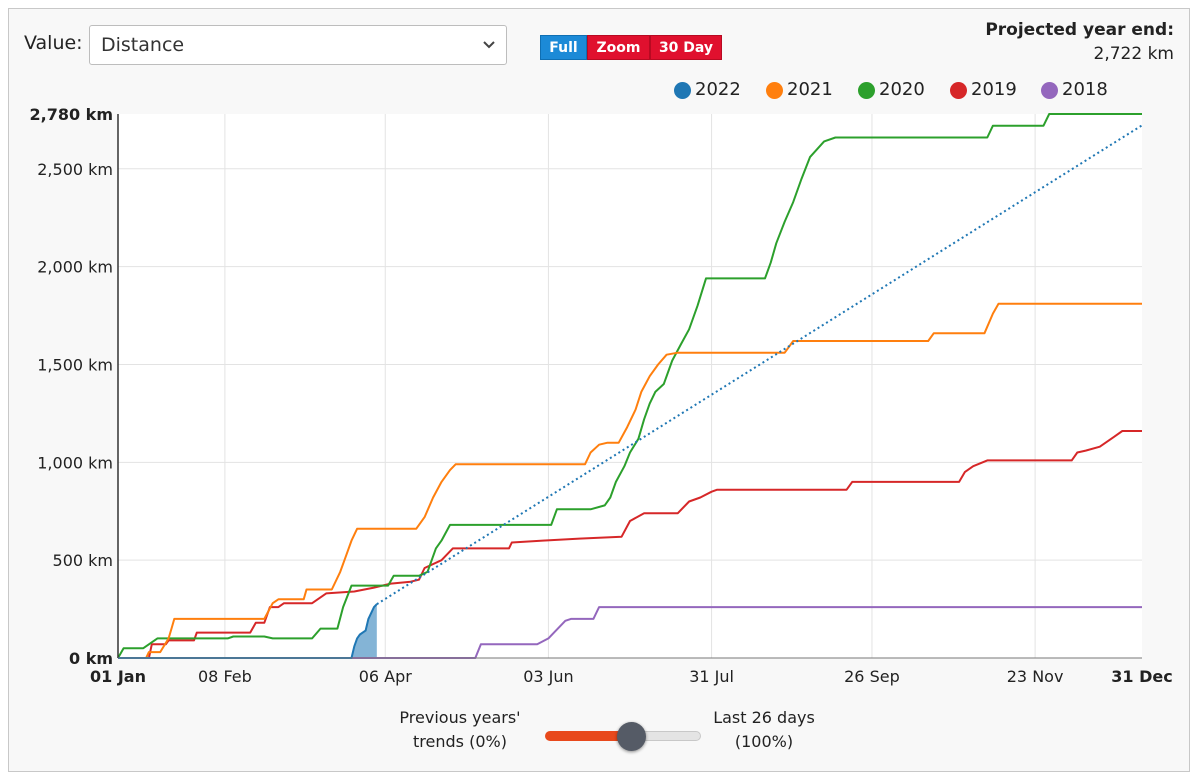 This screenshot has height=784, width=1200. Describe the element at coordinates (686, 47) in the screenshot. I see `thirty-day-view-button: 30 Day` at that location.